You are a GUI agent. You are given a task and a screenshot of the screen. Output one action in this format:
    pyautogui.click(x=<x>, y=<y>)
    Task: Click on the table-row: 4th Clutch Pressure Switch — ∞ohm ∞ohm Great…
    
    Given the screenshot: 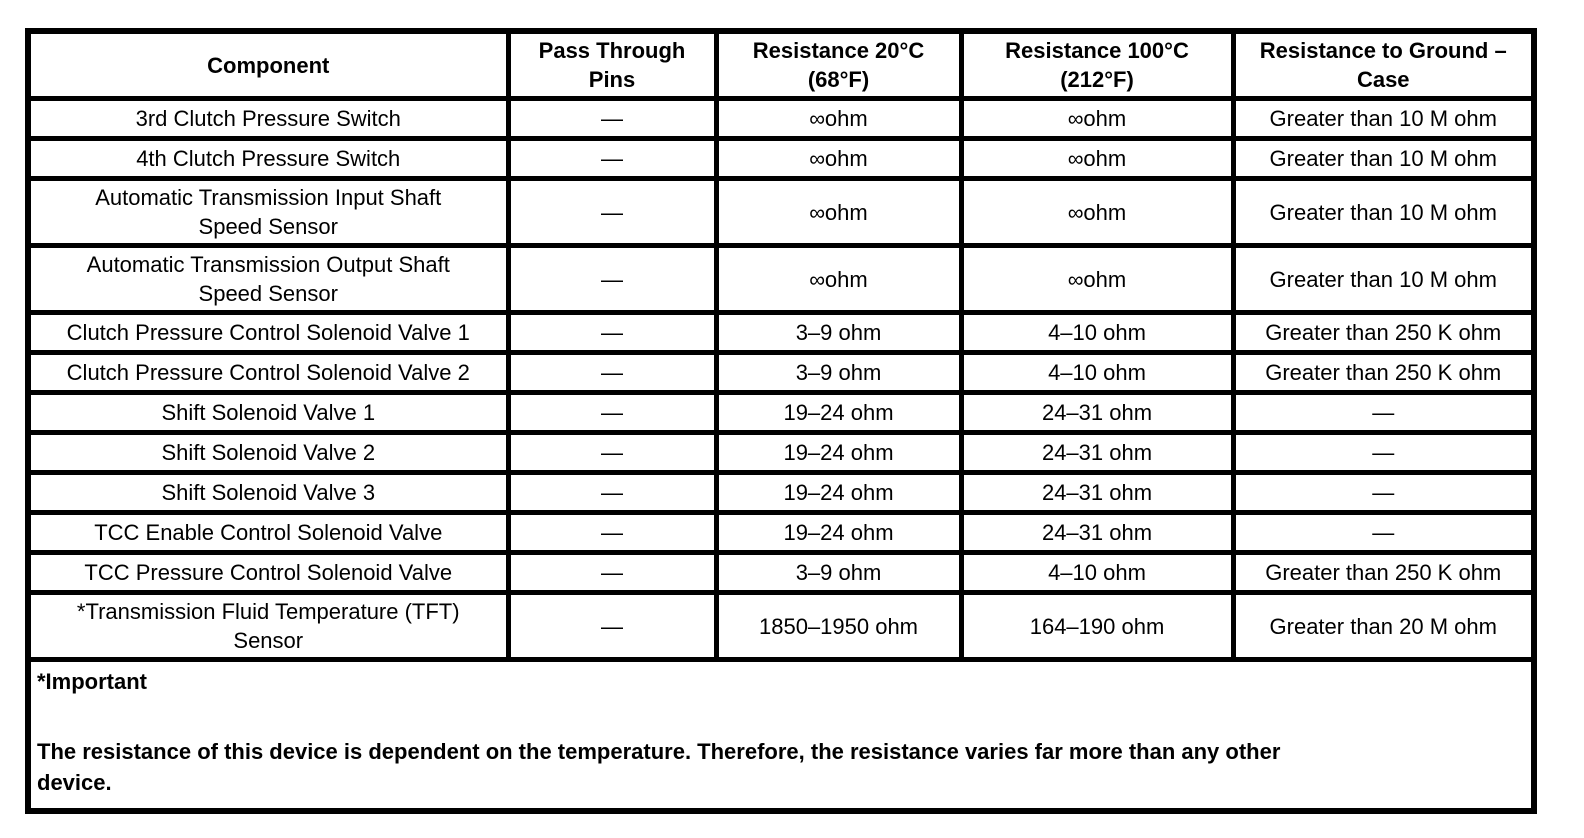 What is the action you would take?
    pyautogui.click(x=781, y=158)
    